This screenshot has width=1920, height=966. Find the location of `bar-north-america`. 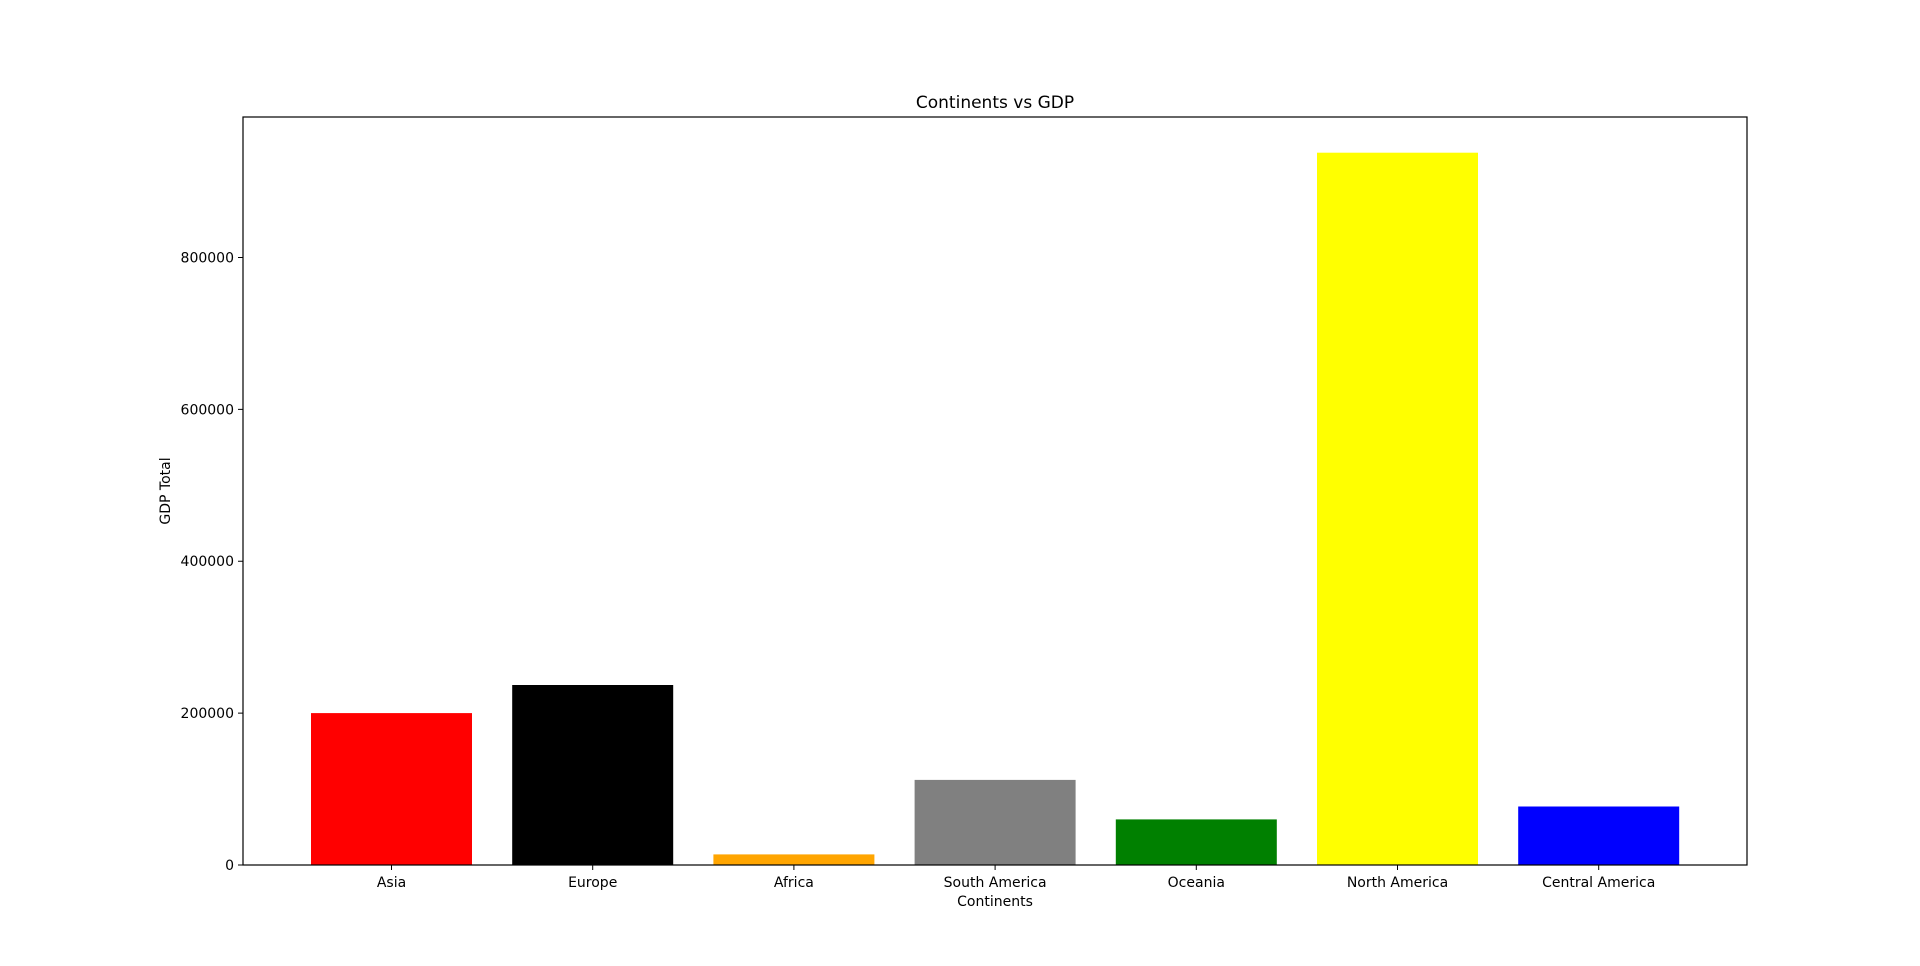

bar-north-america is located at coordinates (1397, 508).